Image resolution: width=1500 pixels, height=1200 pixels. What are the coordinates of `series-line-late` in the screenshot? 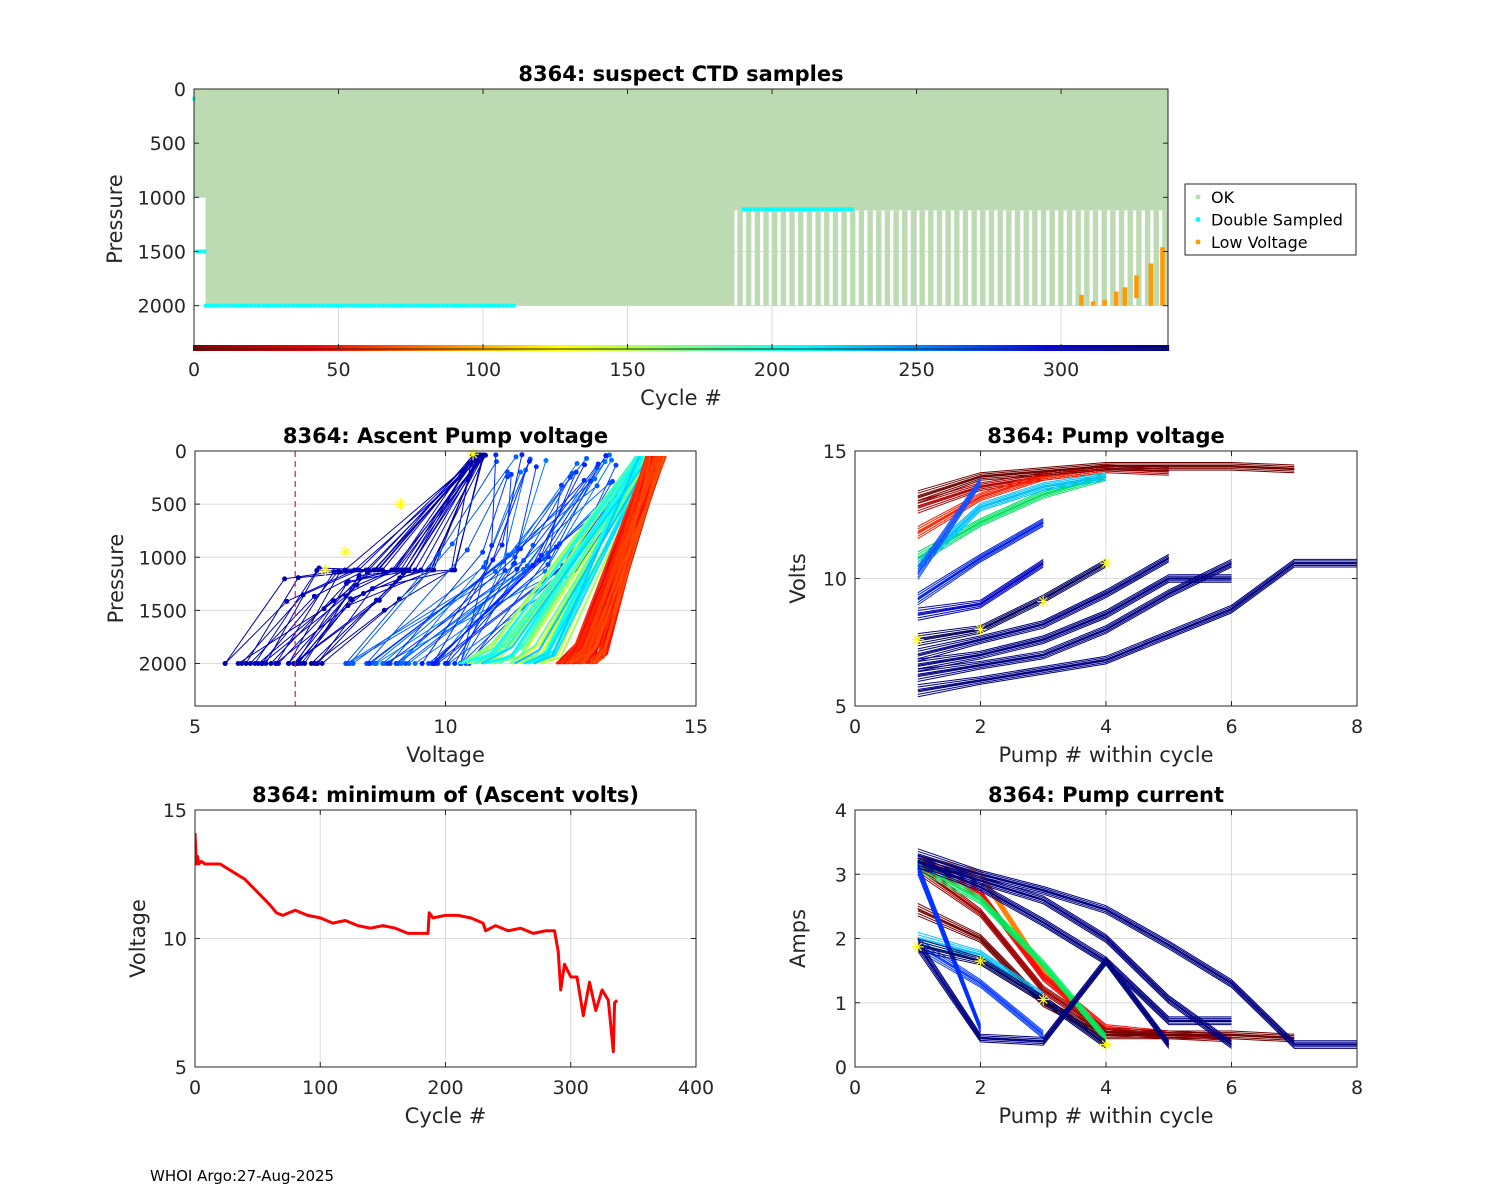 It's located at (980, 990).